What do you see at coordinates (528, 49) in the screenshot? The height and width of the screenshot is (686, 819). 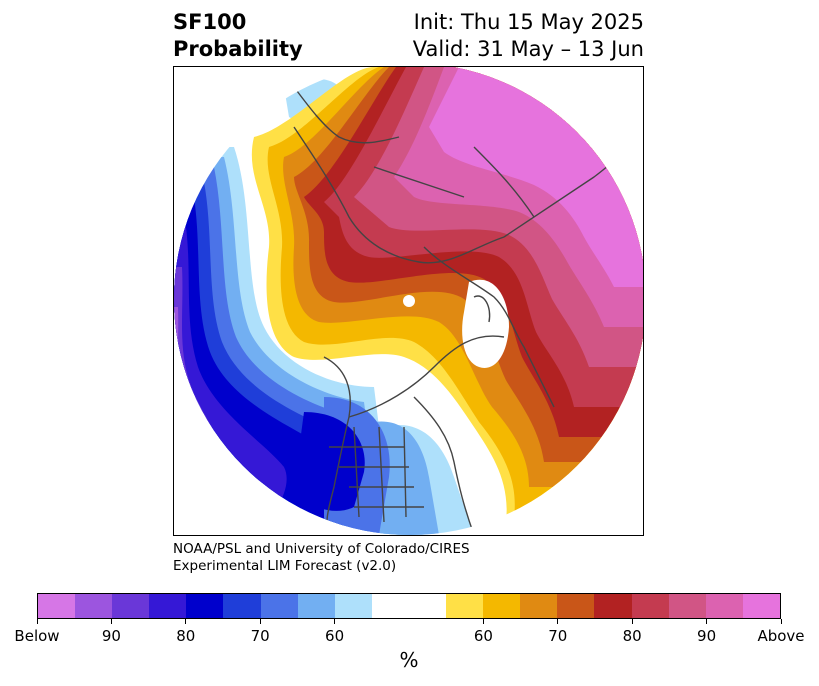 I see `valid-range: Valid: 31 May – 13 Jun` at bounding box center [528, 49].